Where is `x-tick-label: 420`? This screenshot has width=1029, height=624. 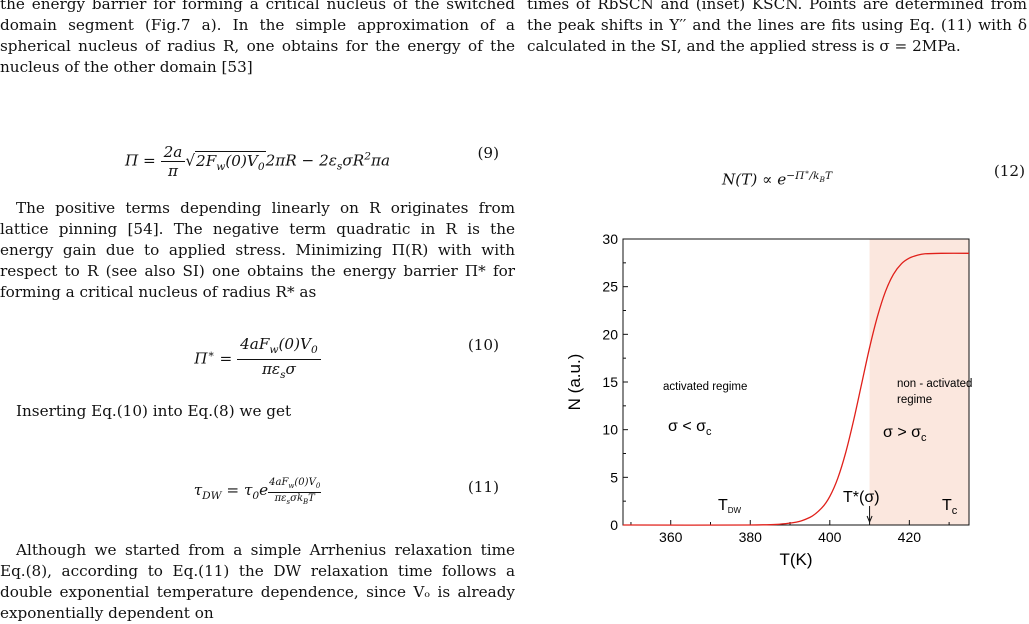
x-tick-label: 420 is located at coordinates (910, 537).